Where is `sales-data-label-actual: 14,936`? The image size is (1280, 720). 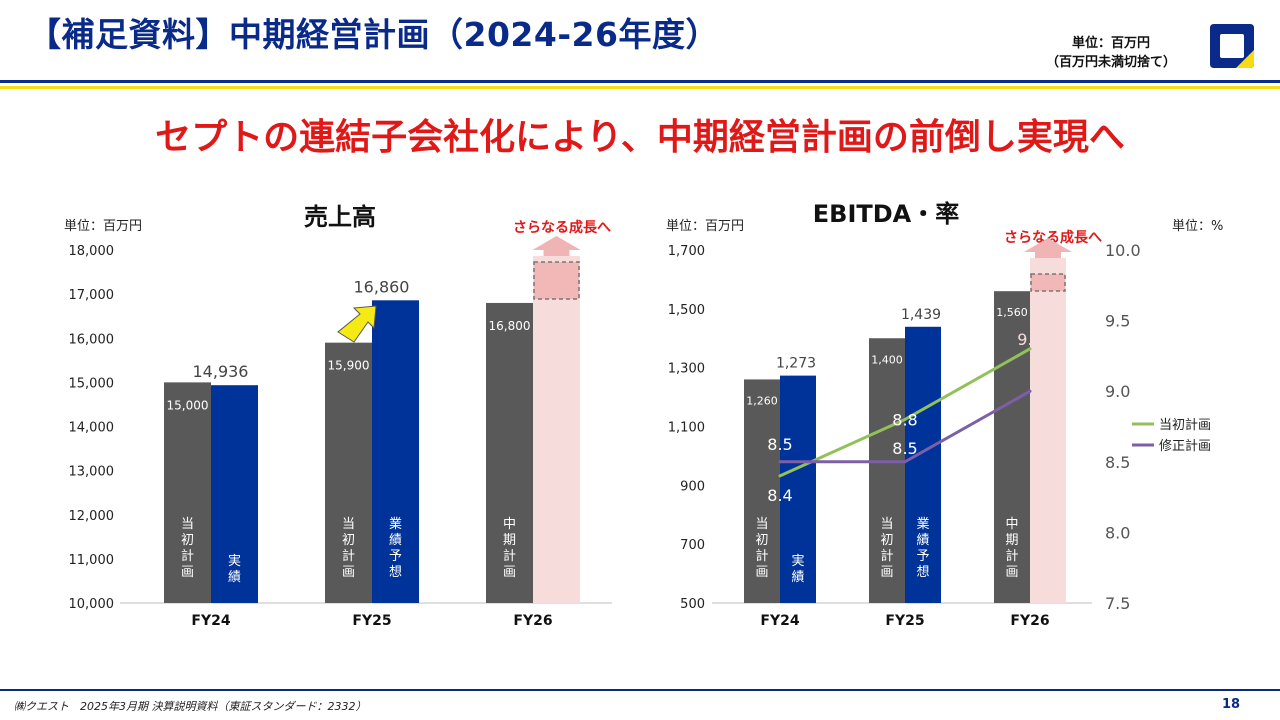 sales-data-label-actual: 14,936 is located at coordinates (221, 371).